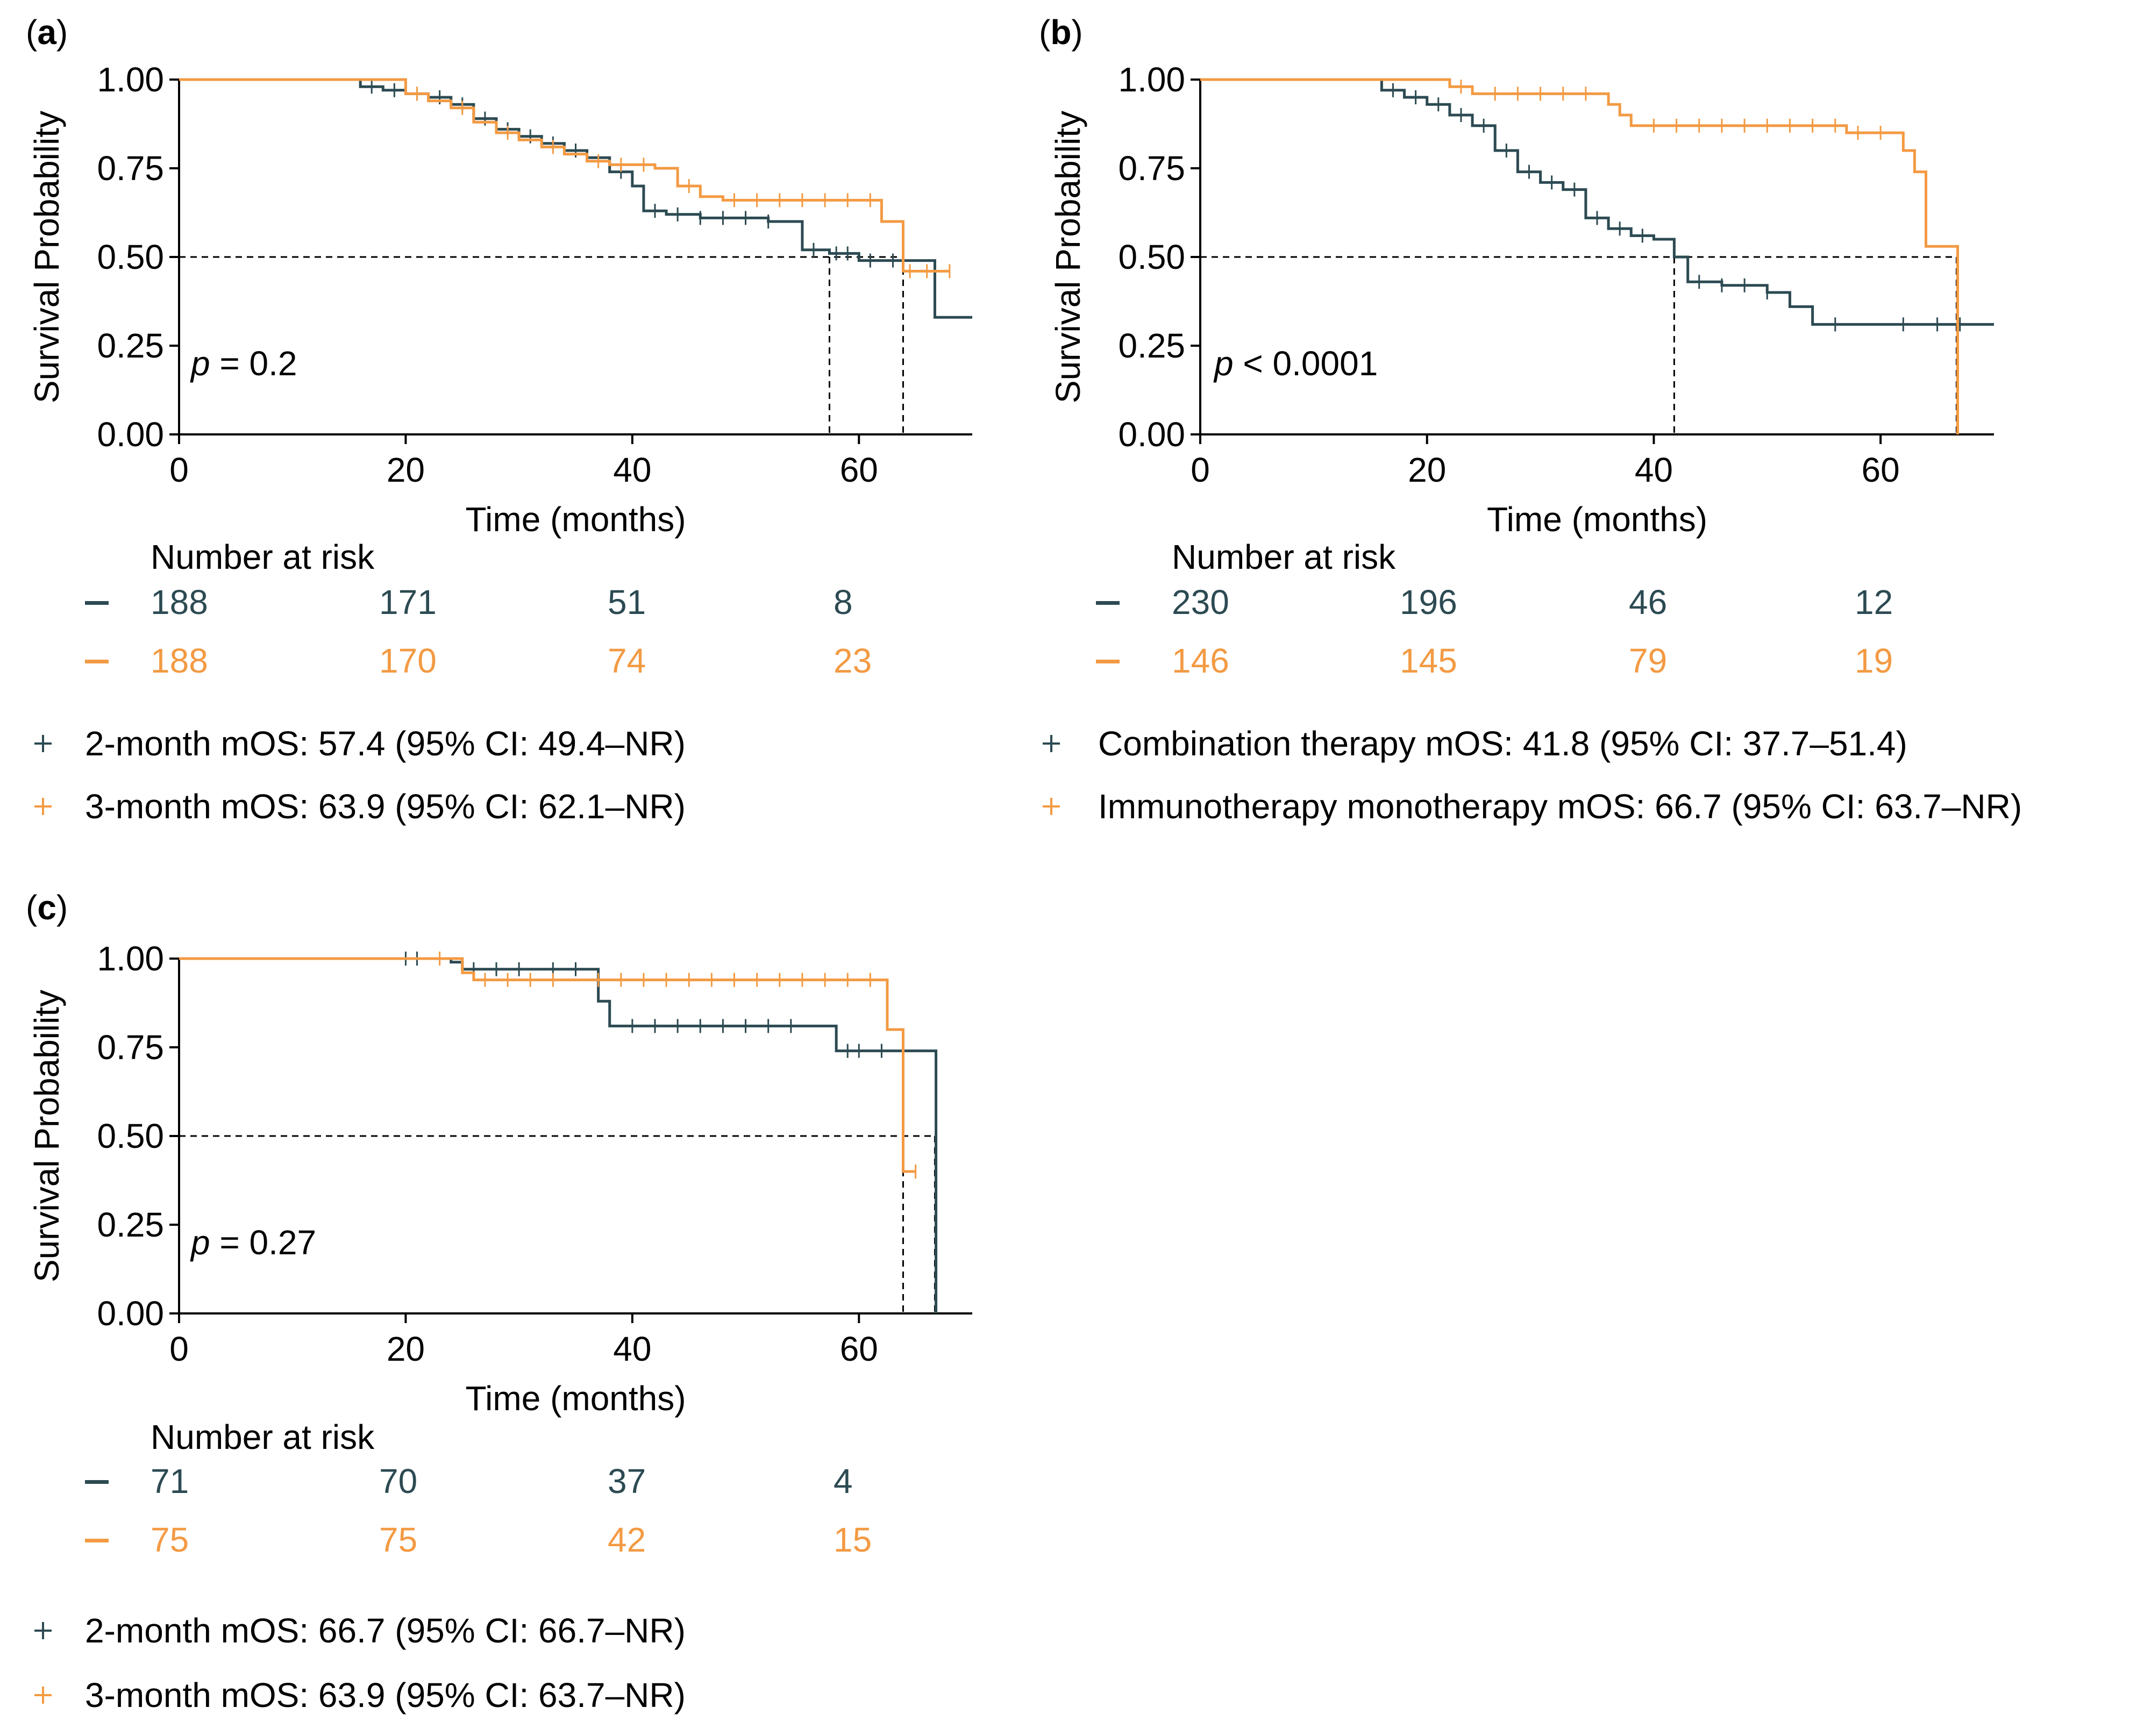  I want to click on risk-count: 145, so click(1428, 660).